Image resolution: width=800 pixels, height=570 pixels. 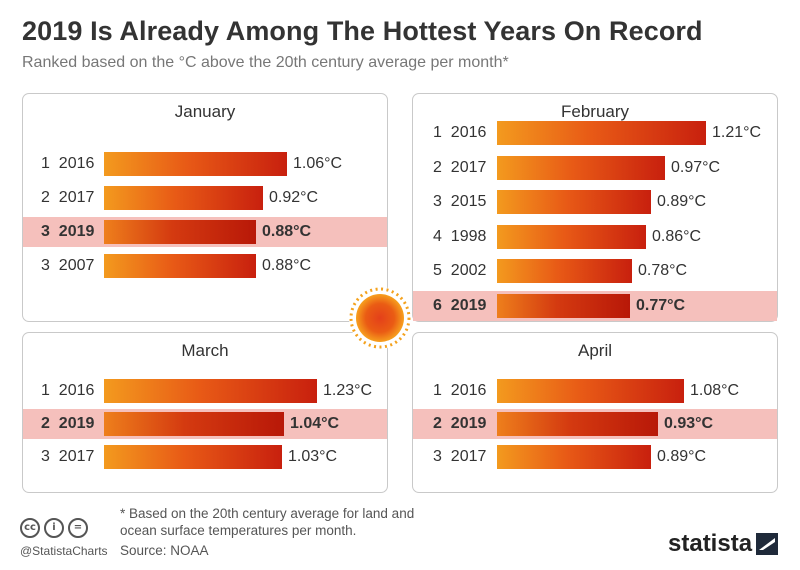 I want to click on value-label: 1.21°C, so click(x=737, y=132).